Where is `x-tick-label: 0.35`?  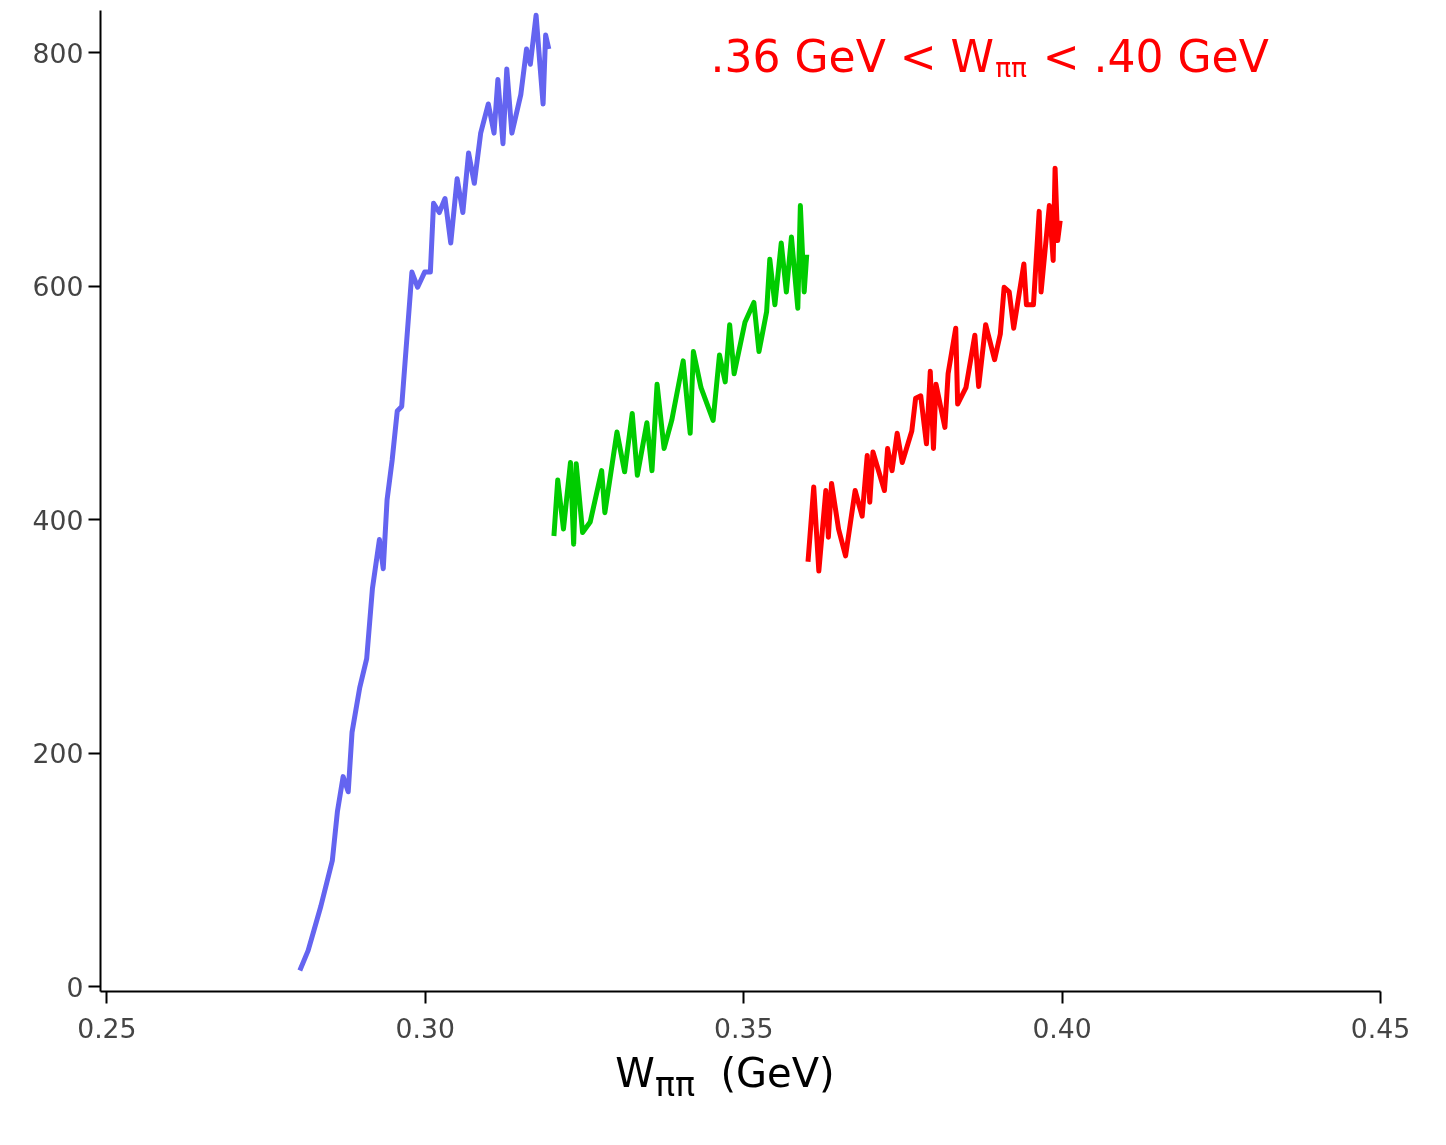
x-tick-label: 0.35 is located at coordinates (744, 1028).